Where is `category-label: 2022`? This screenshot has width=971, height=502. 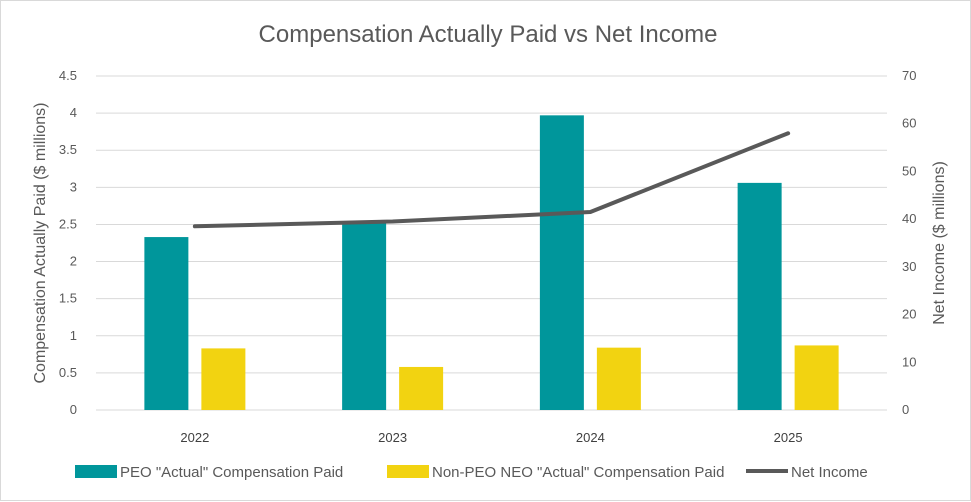
category-label: 2022 is located at coordinates (194, 437).